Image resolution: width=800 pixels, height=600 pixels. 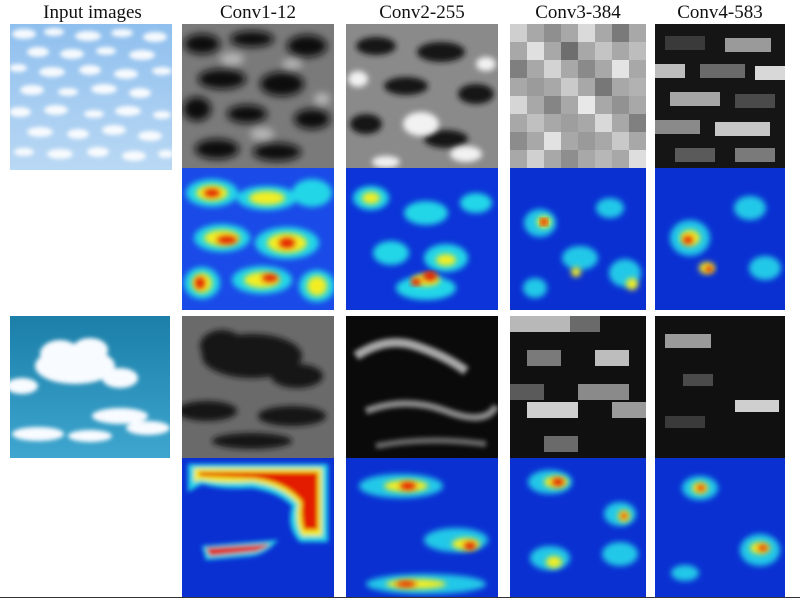 I want to click on heatmap-conv2-row1, so click(x=422, y=239).